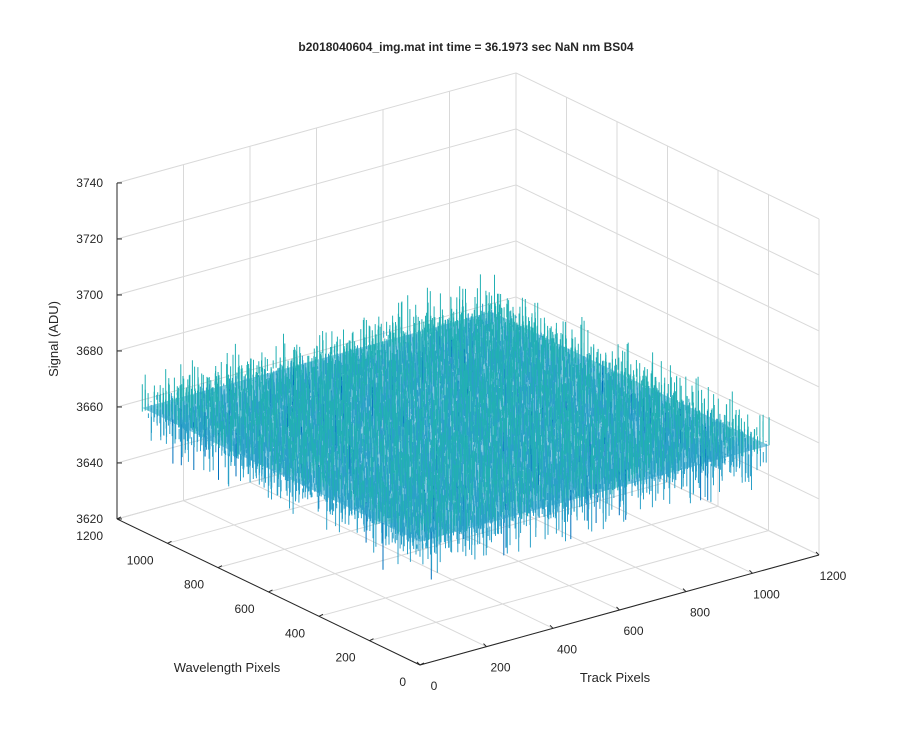 The height and width of the screenshot is (750, 900). I want to click on y-tick-label: 200, so click(345, 658).